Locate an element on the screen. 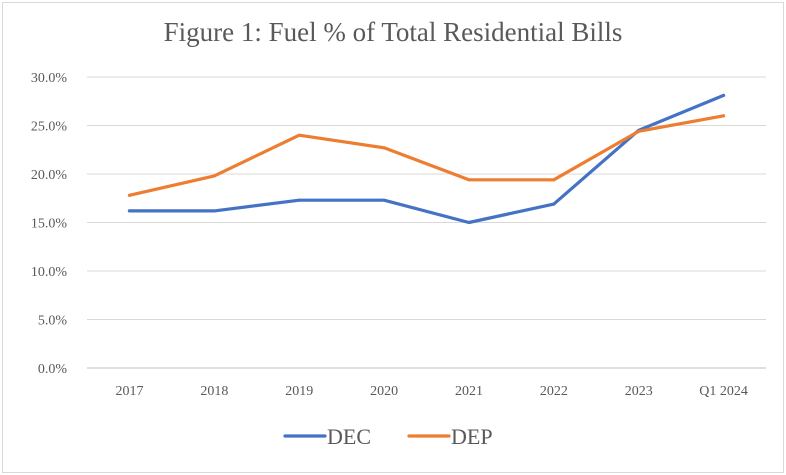 The height and width of the screenshot is (475, 786). y-tick-label: 10.0% is located at coordinates (49, 272).